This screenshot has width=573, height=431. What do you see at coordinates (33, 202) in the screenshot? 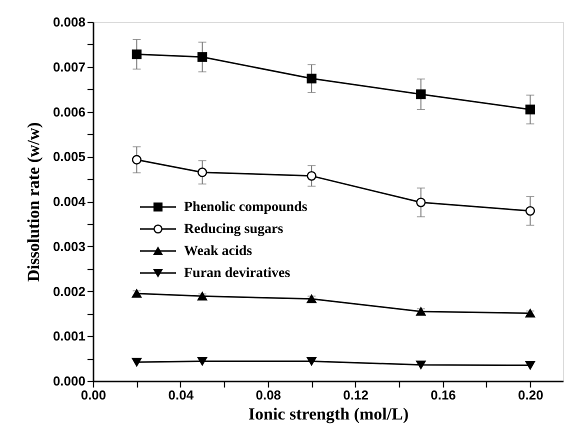
I see `y-axis-title: Dissolution rate (w/w)` at bounding box center [33, 202].